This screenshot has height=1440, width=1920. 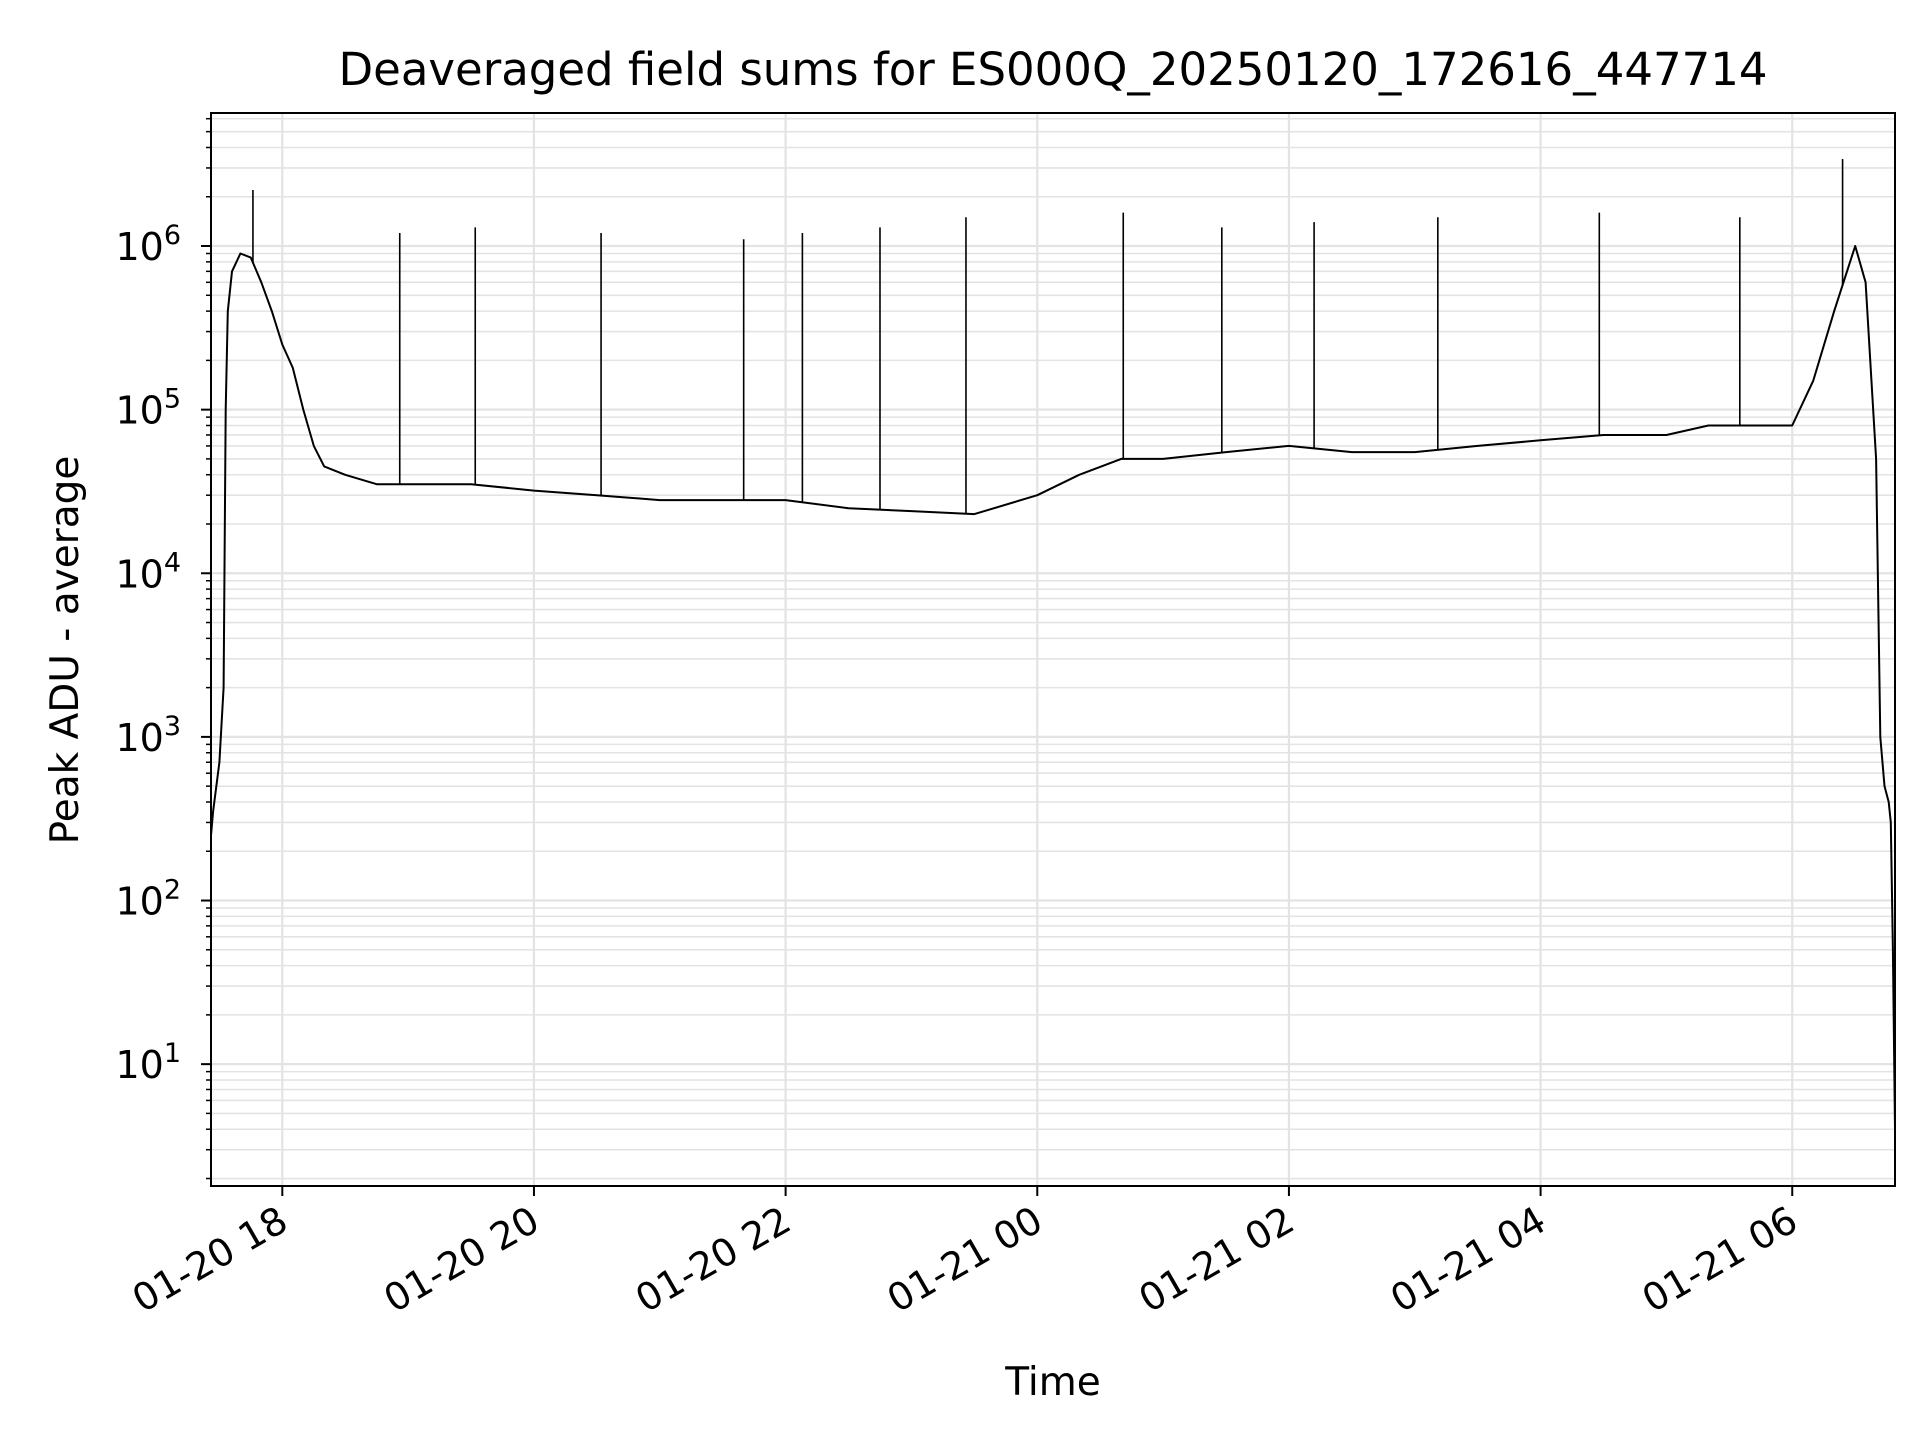 What do you see at coordinates (148, 735) in the screenshot?
I see `y-tick-label: 103` at bounding box center [148, 735].